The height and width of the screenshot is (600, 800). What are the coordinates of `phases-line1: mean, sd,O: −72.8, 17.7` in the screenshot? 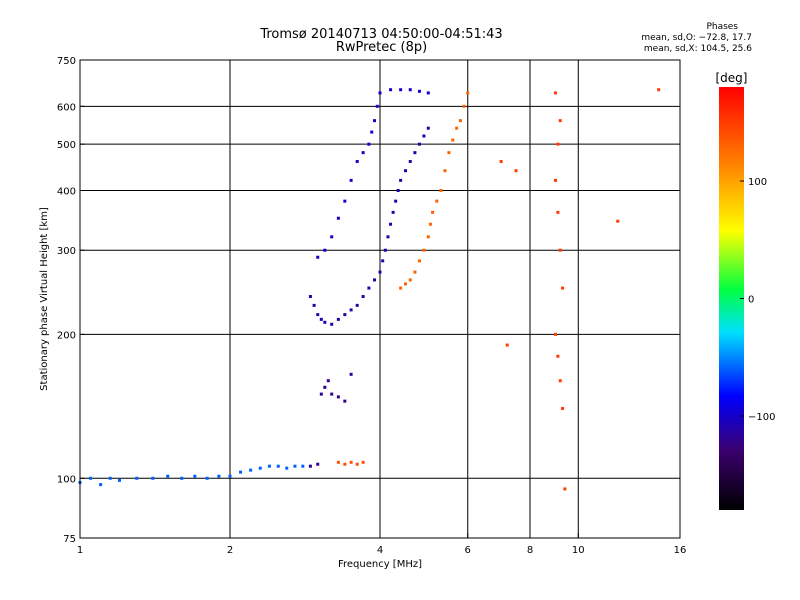 It's located at (696, 38).